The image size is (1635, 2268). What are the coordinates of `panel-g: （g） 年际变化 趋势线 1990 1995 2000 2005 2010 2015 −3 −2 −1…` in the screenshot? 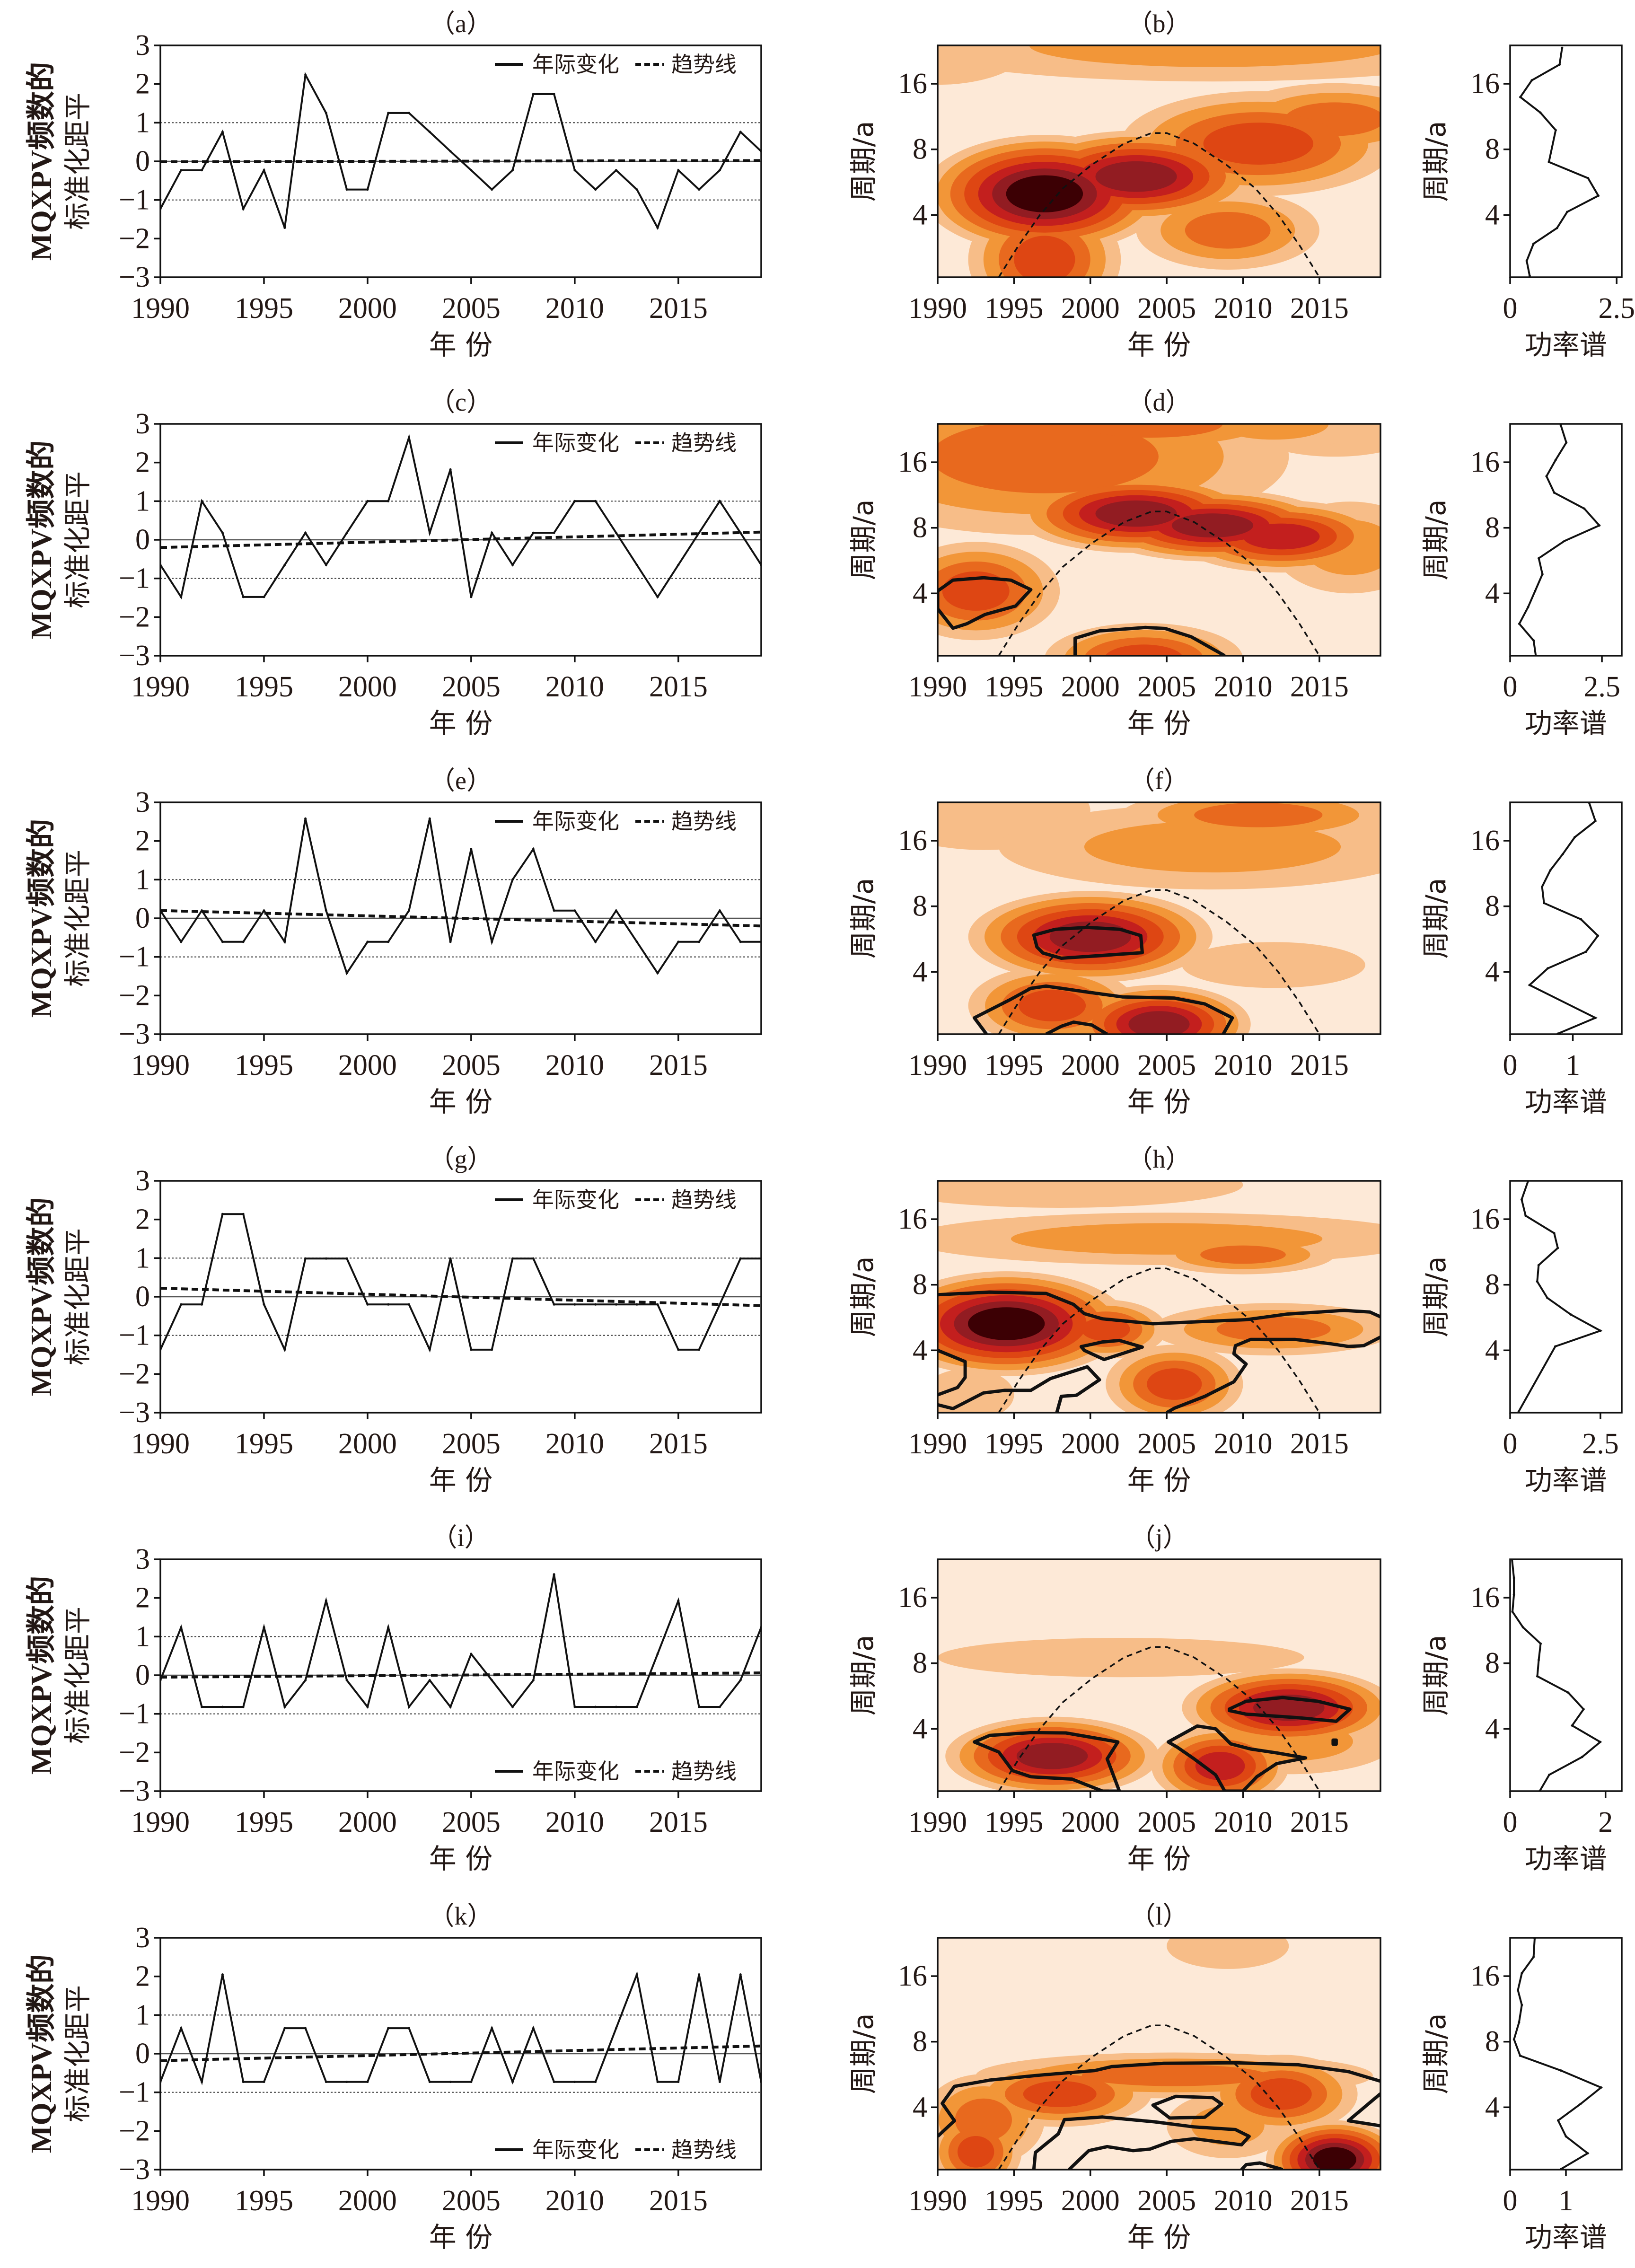 It's located at (393, 1320).